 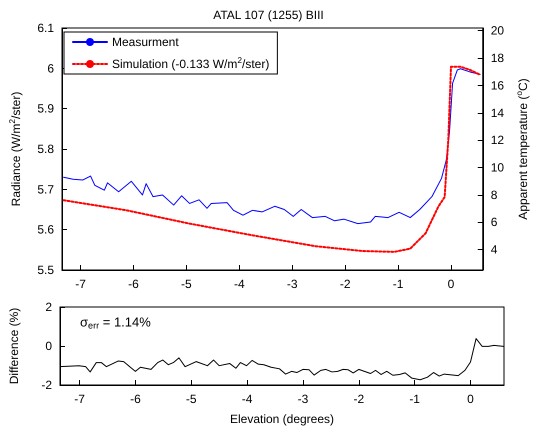 I want to click on legend-label: Measurment, so click(x=146, y=42).